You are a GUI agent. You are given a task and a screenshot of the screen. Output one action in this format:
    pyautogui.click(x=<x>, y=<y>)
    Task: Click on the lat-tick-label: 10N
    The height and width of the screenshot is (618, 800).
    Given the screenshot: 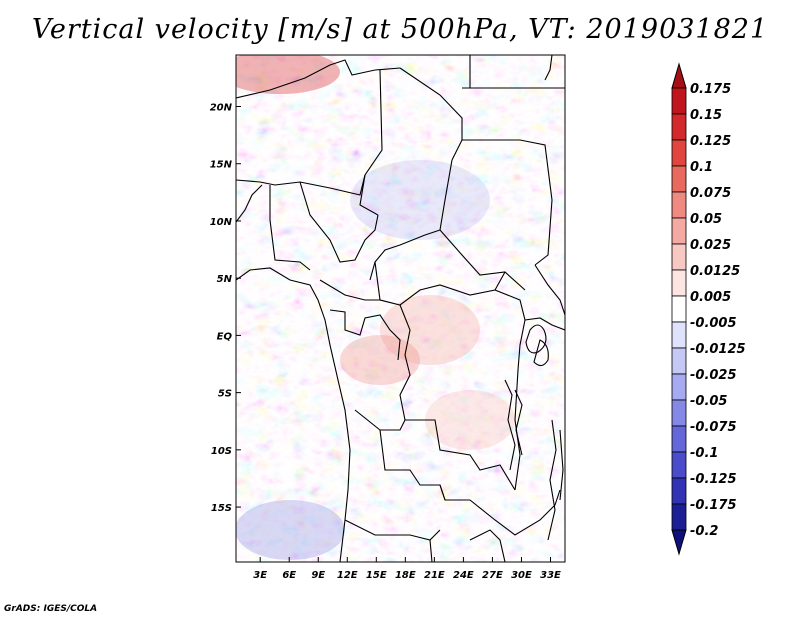 What is the action you would take?
    pyautogui.click(x=221, y=222)
    